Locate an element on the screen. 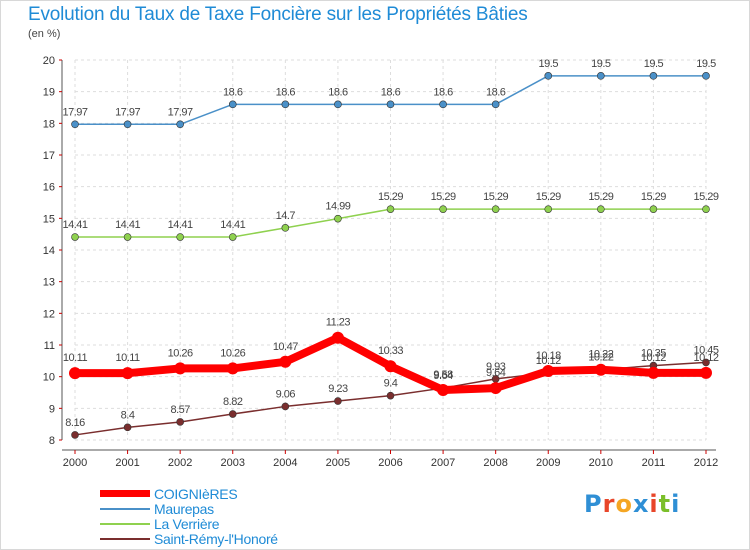 Image resolution: width=750 pixels, height=550 pixels. y-tick-label: 15 is located at coordinates (49, 219).